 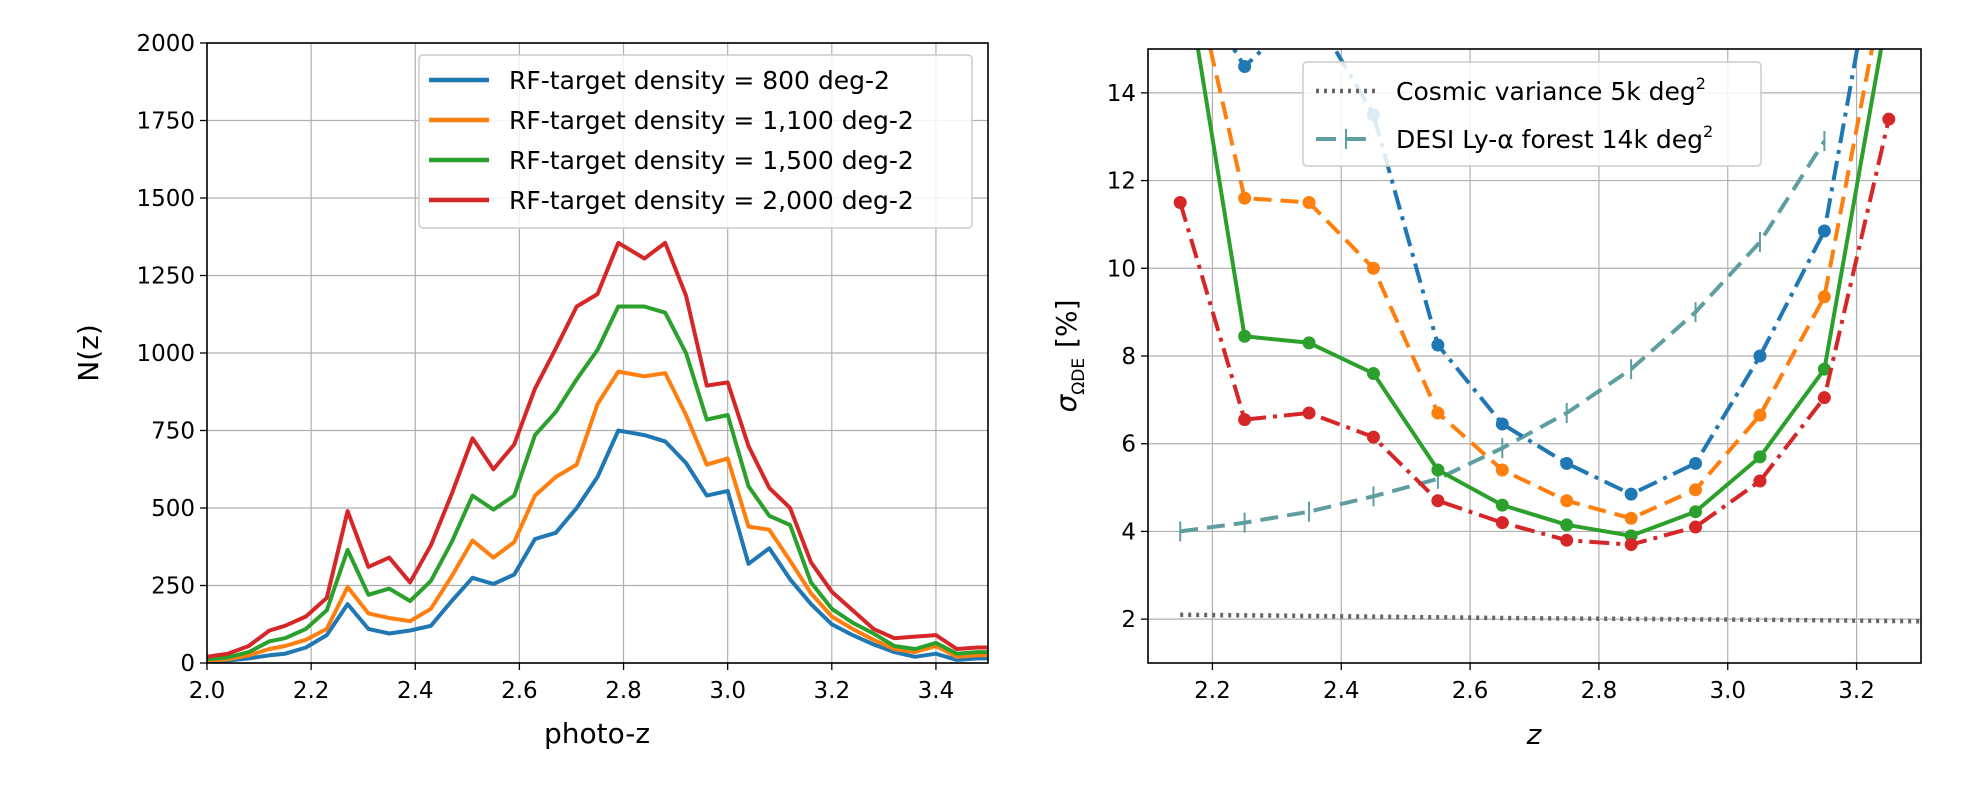 I want to click on left-x-tick-label: 2.6, so click(x=519, y=691).